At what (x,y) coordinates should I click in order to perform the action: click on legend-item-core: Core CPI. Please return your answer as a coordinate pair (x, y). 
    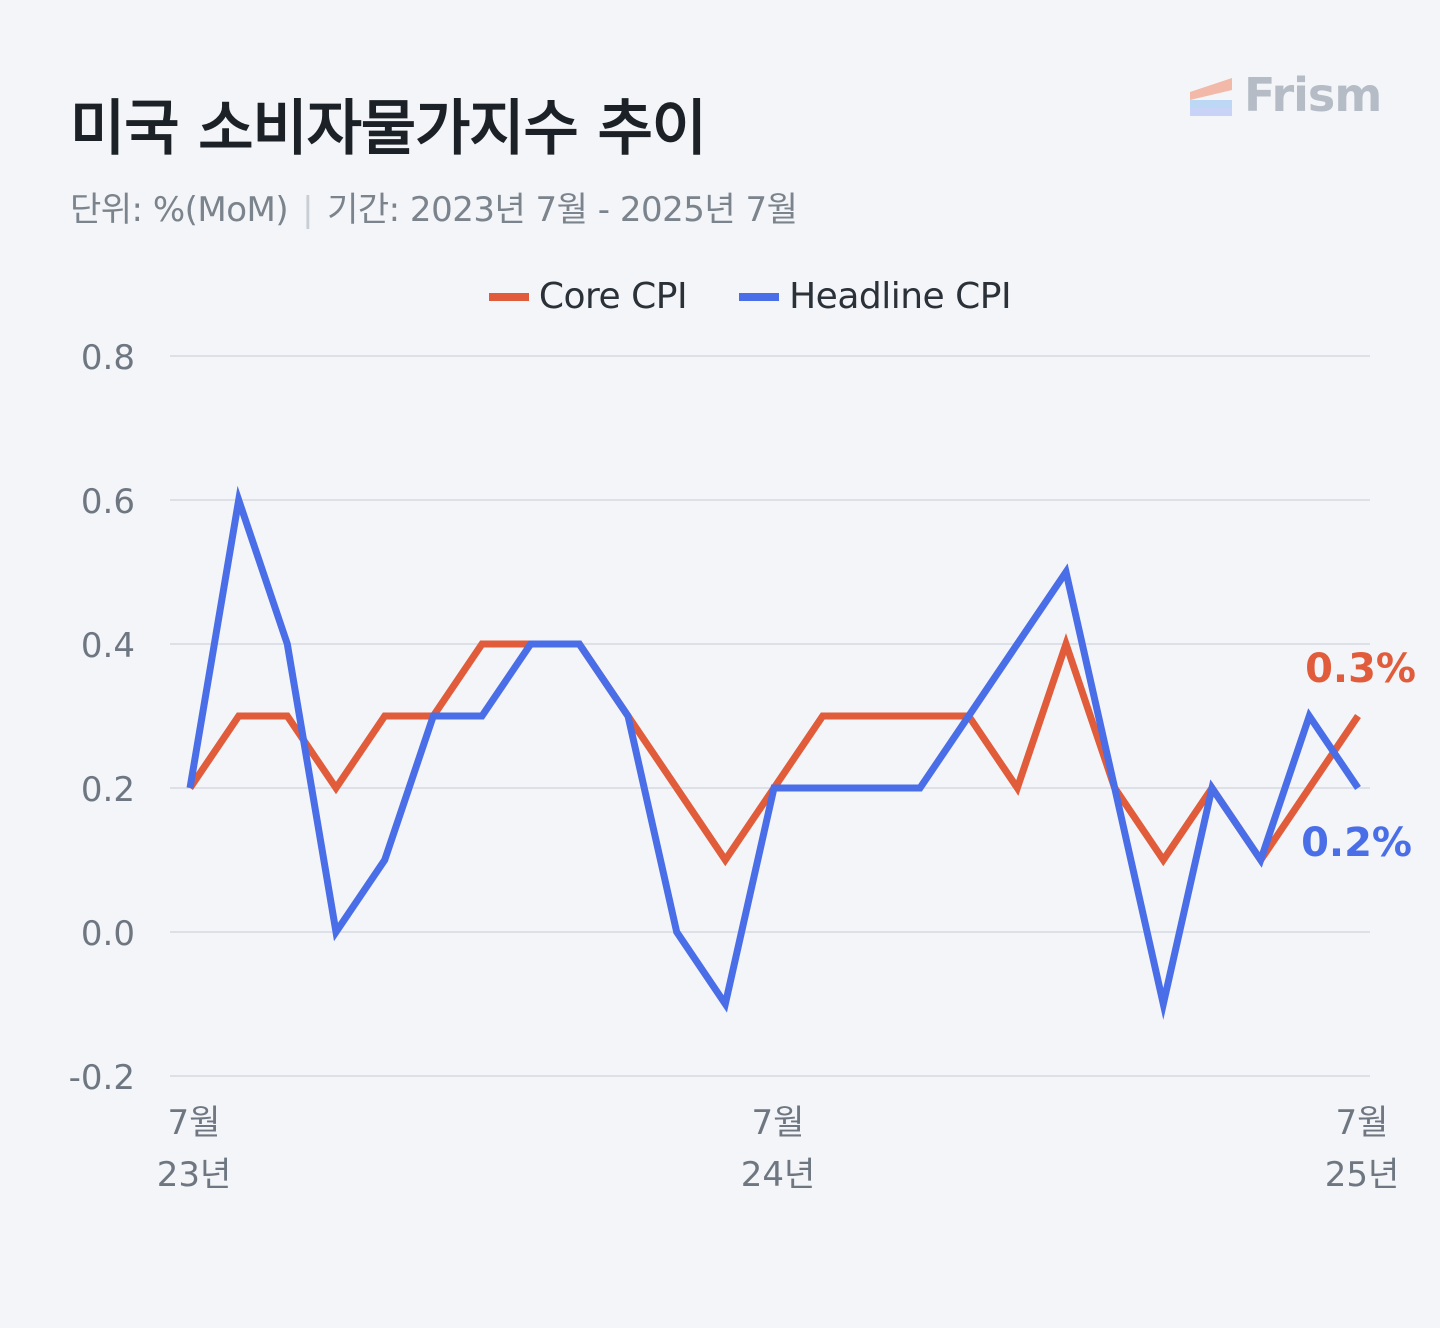
    Looking at the image, I should click on (588, 296).